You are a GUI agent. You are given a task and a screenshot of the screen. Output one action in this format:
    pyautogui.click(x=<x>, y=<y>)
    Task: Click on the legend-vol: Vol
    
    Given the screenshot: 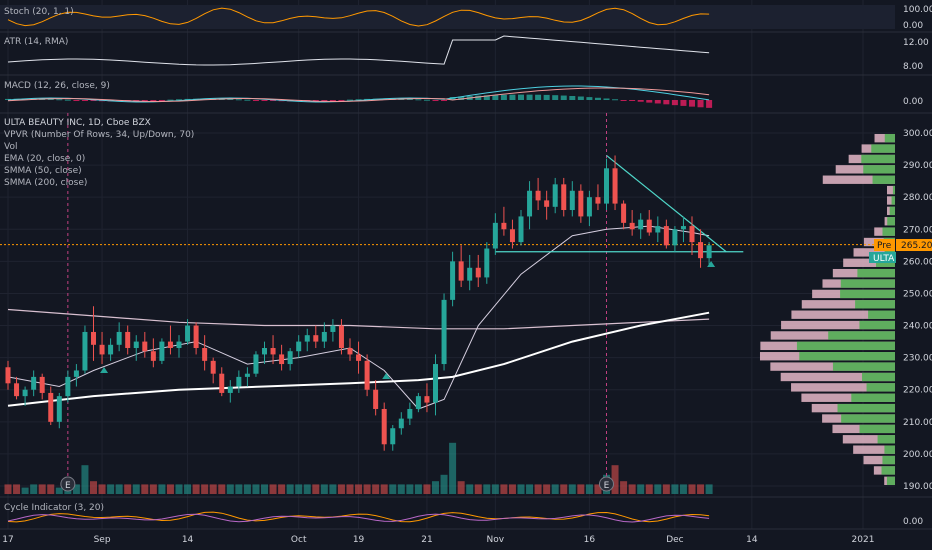 What is the action you would take?
    pyautogui.click(x=10, y=147)
    